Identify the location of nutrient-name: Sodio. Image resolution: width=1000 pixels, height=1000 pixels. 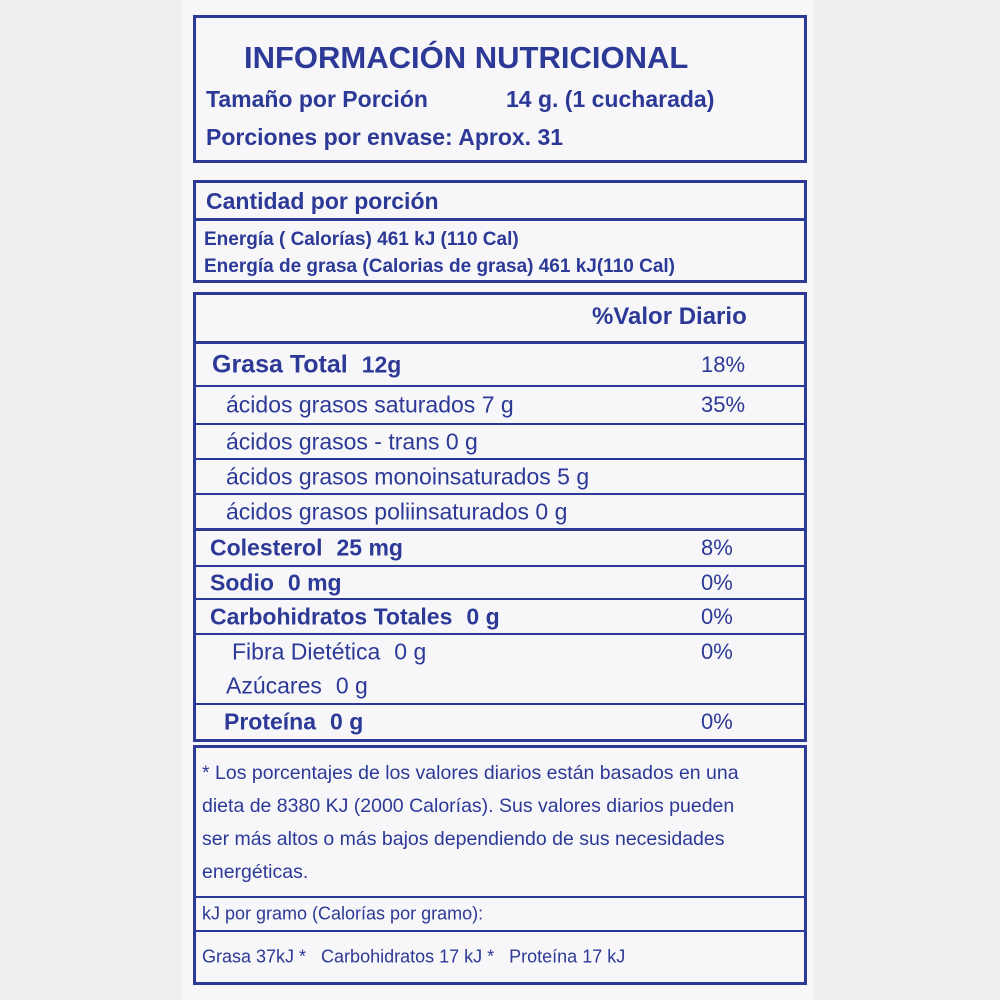
(242, 582).